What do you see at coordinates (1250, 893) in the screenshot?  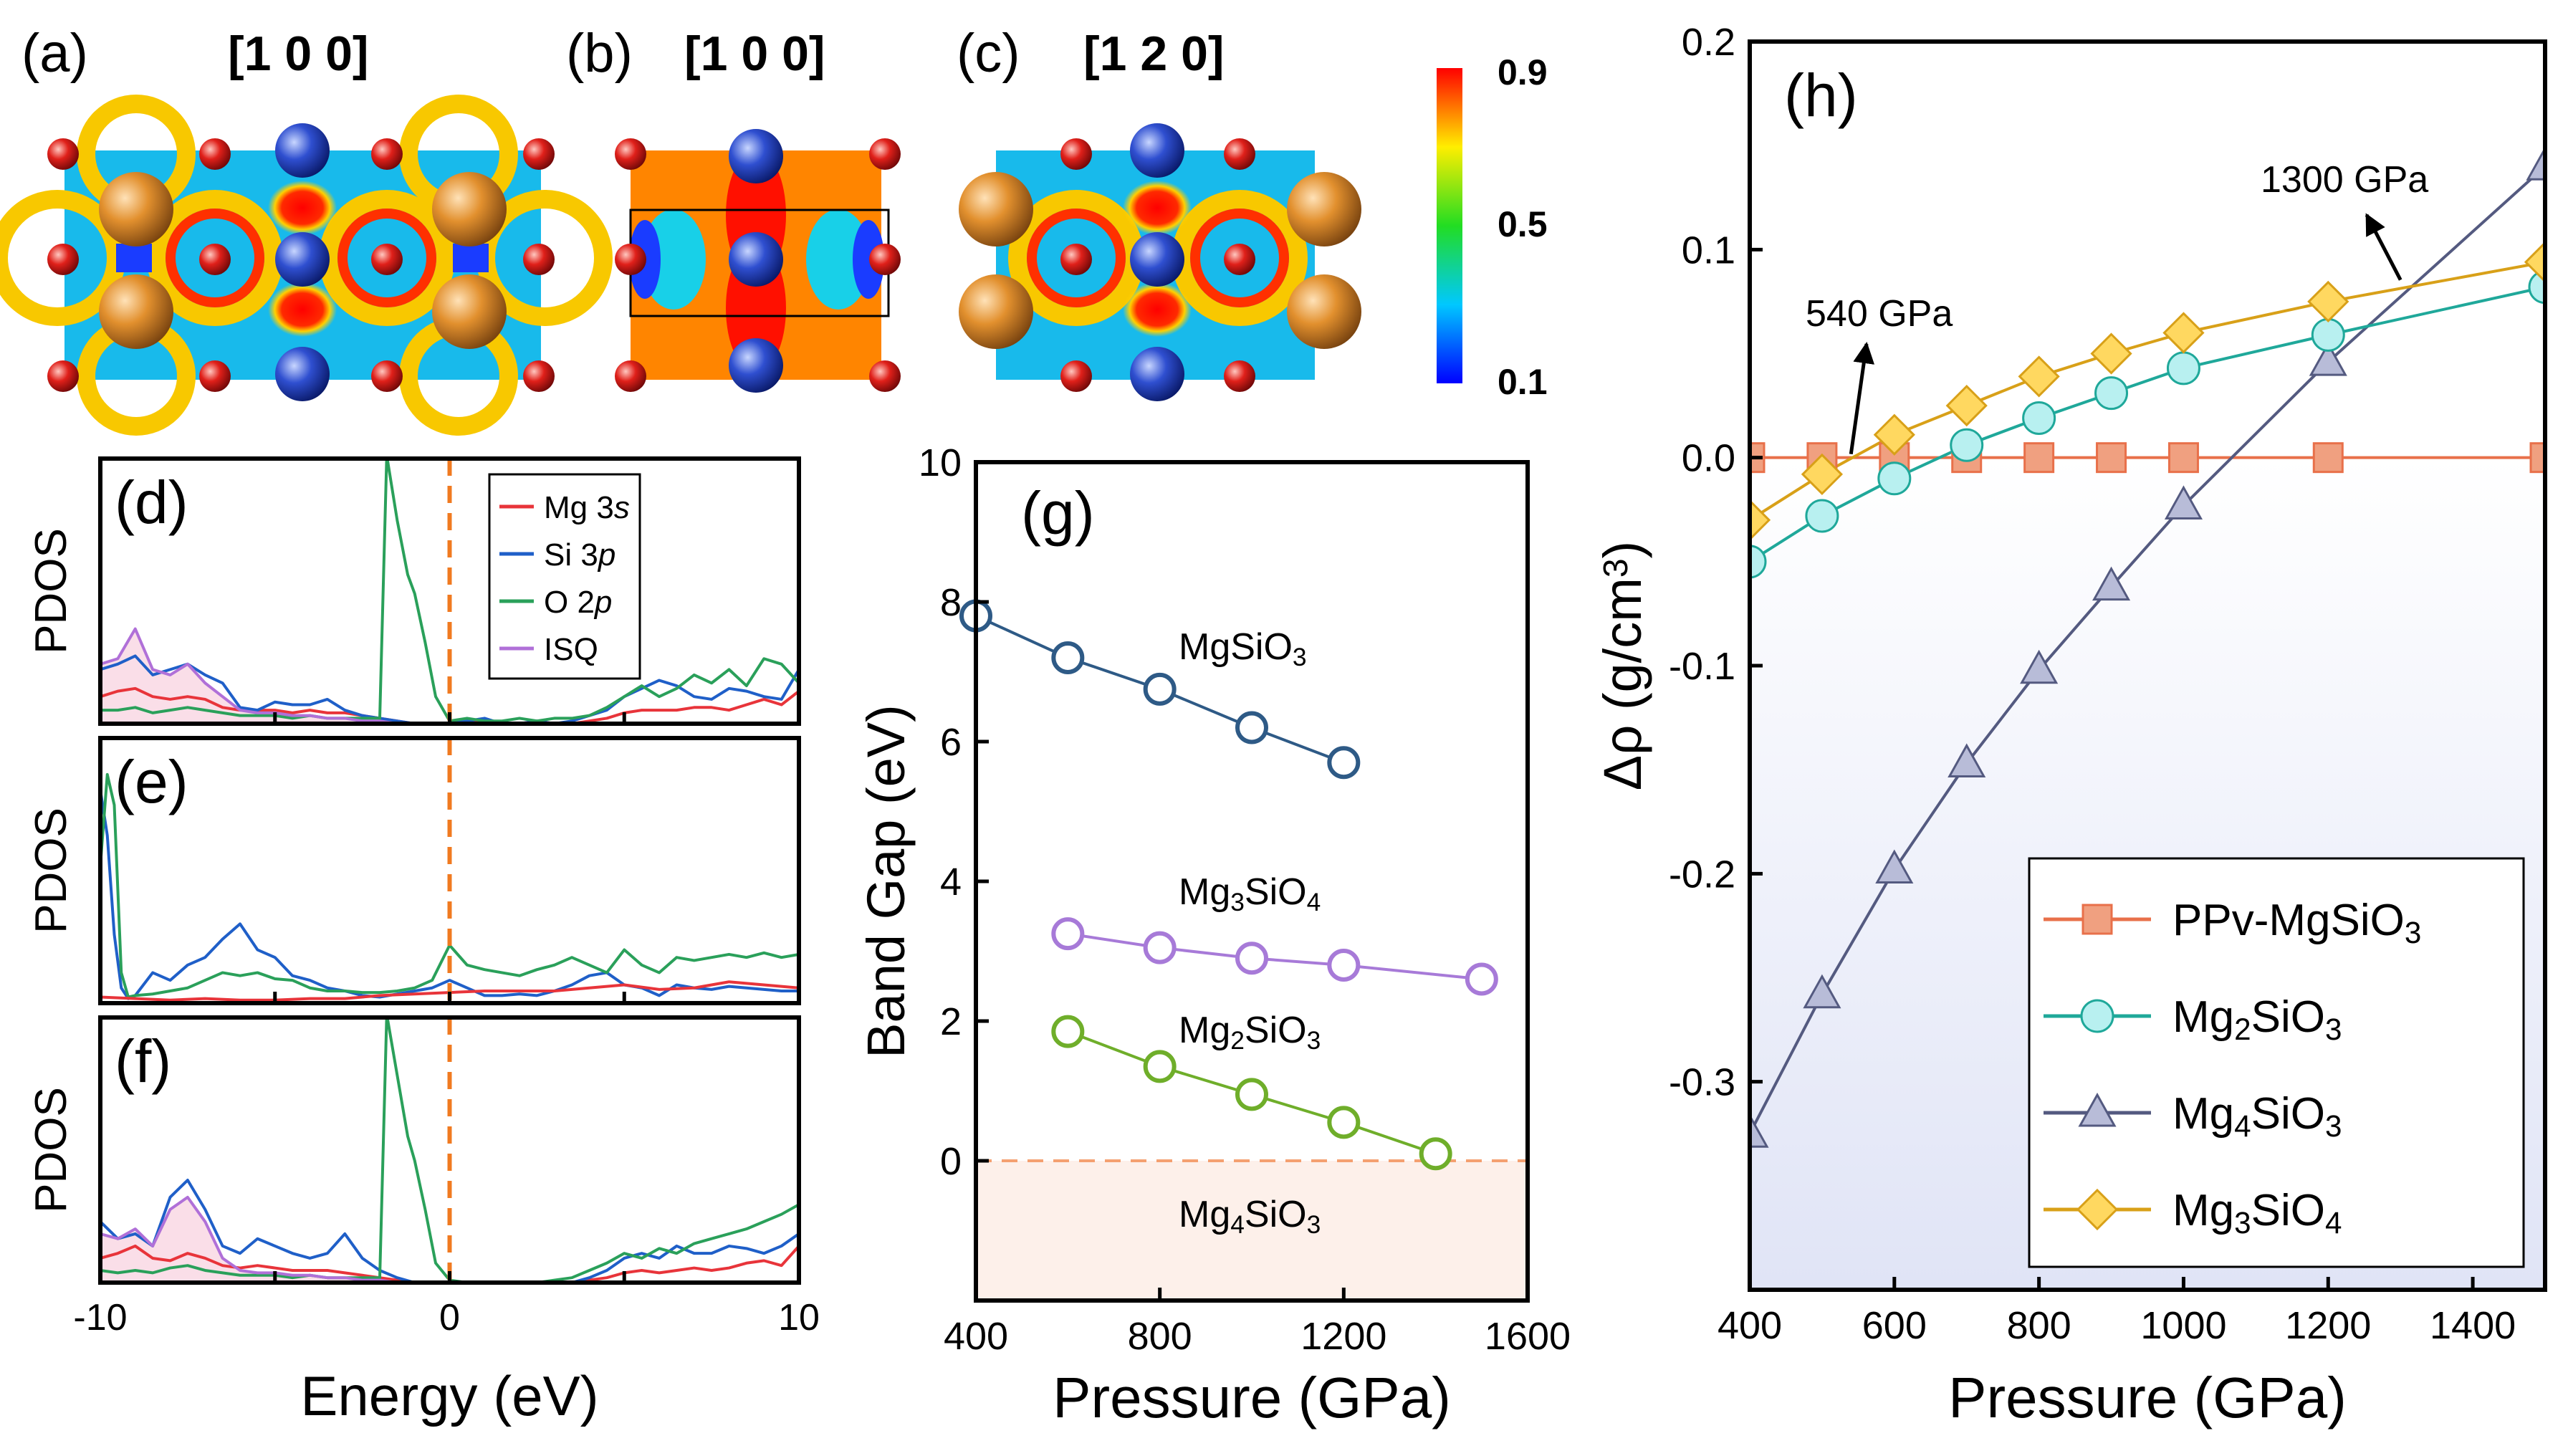 I see `series-label-mg3sio4: Mg3SiO4` at bounding box center [1250, 893].